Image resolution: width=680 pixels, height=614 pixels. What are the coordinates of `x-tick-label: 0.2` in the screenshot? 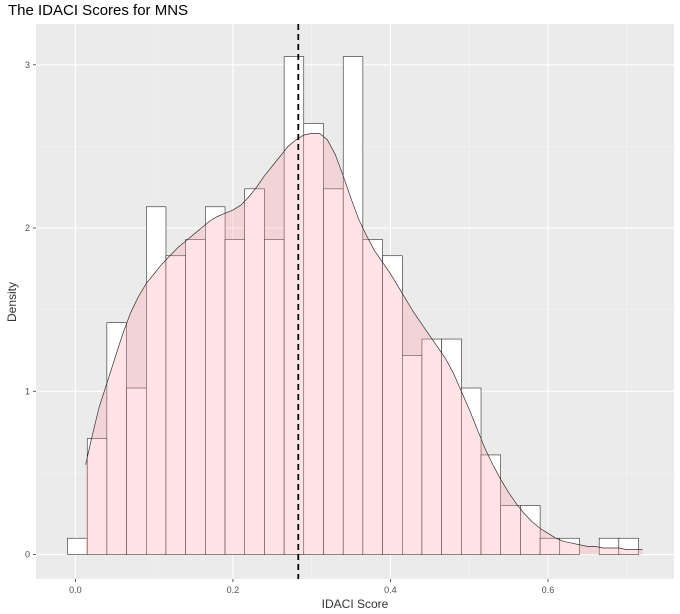 It's located at (233, 590).